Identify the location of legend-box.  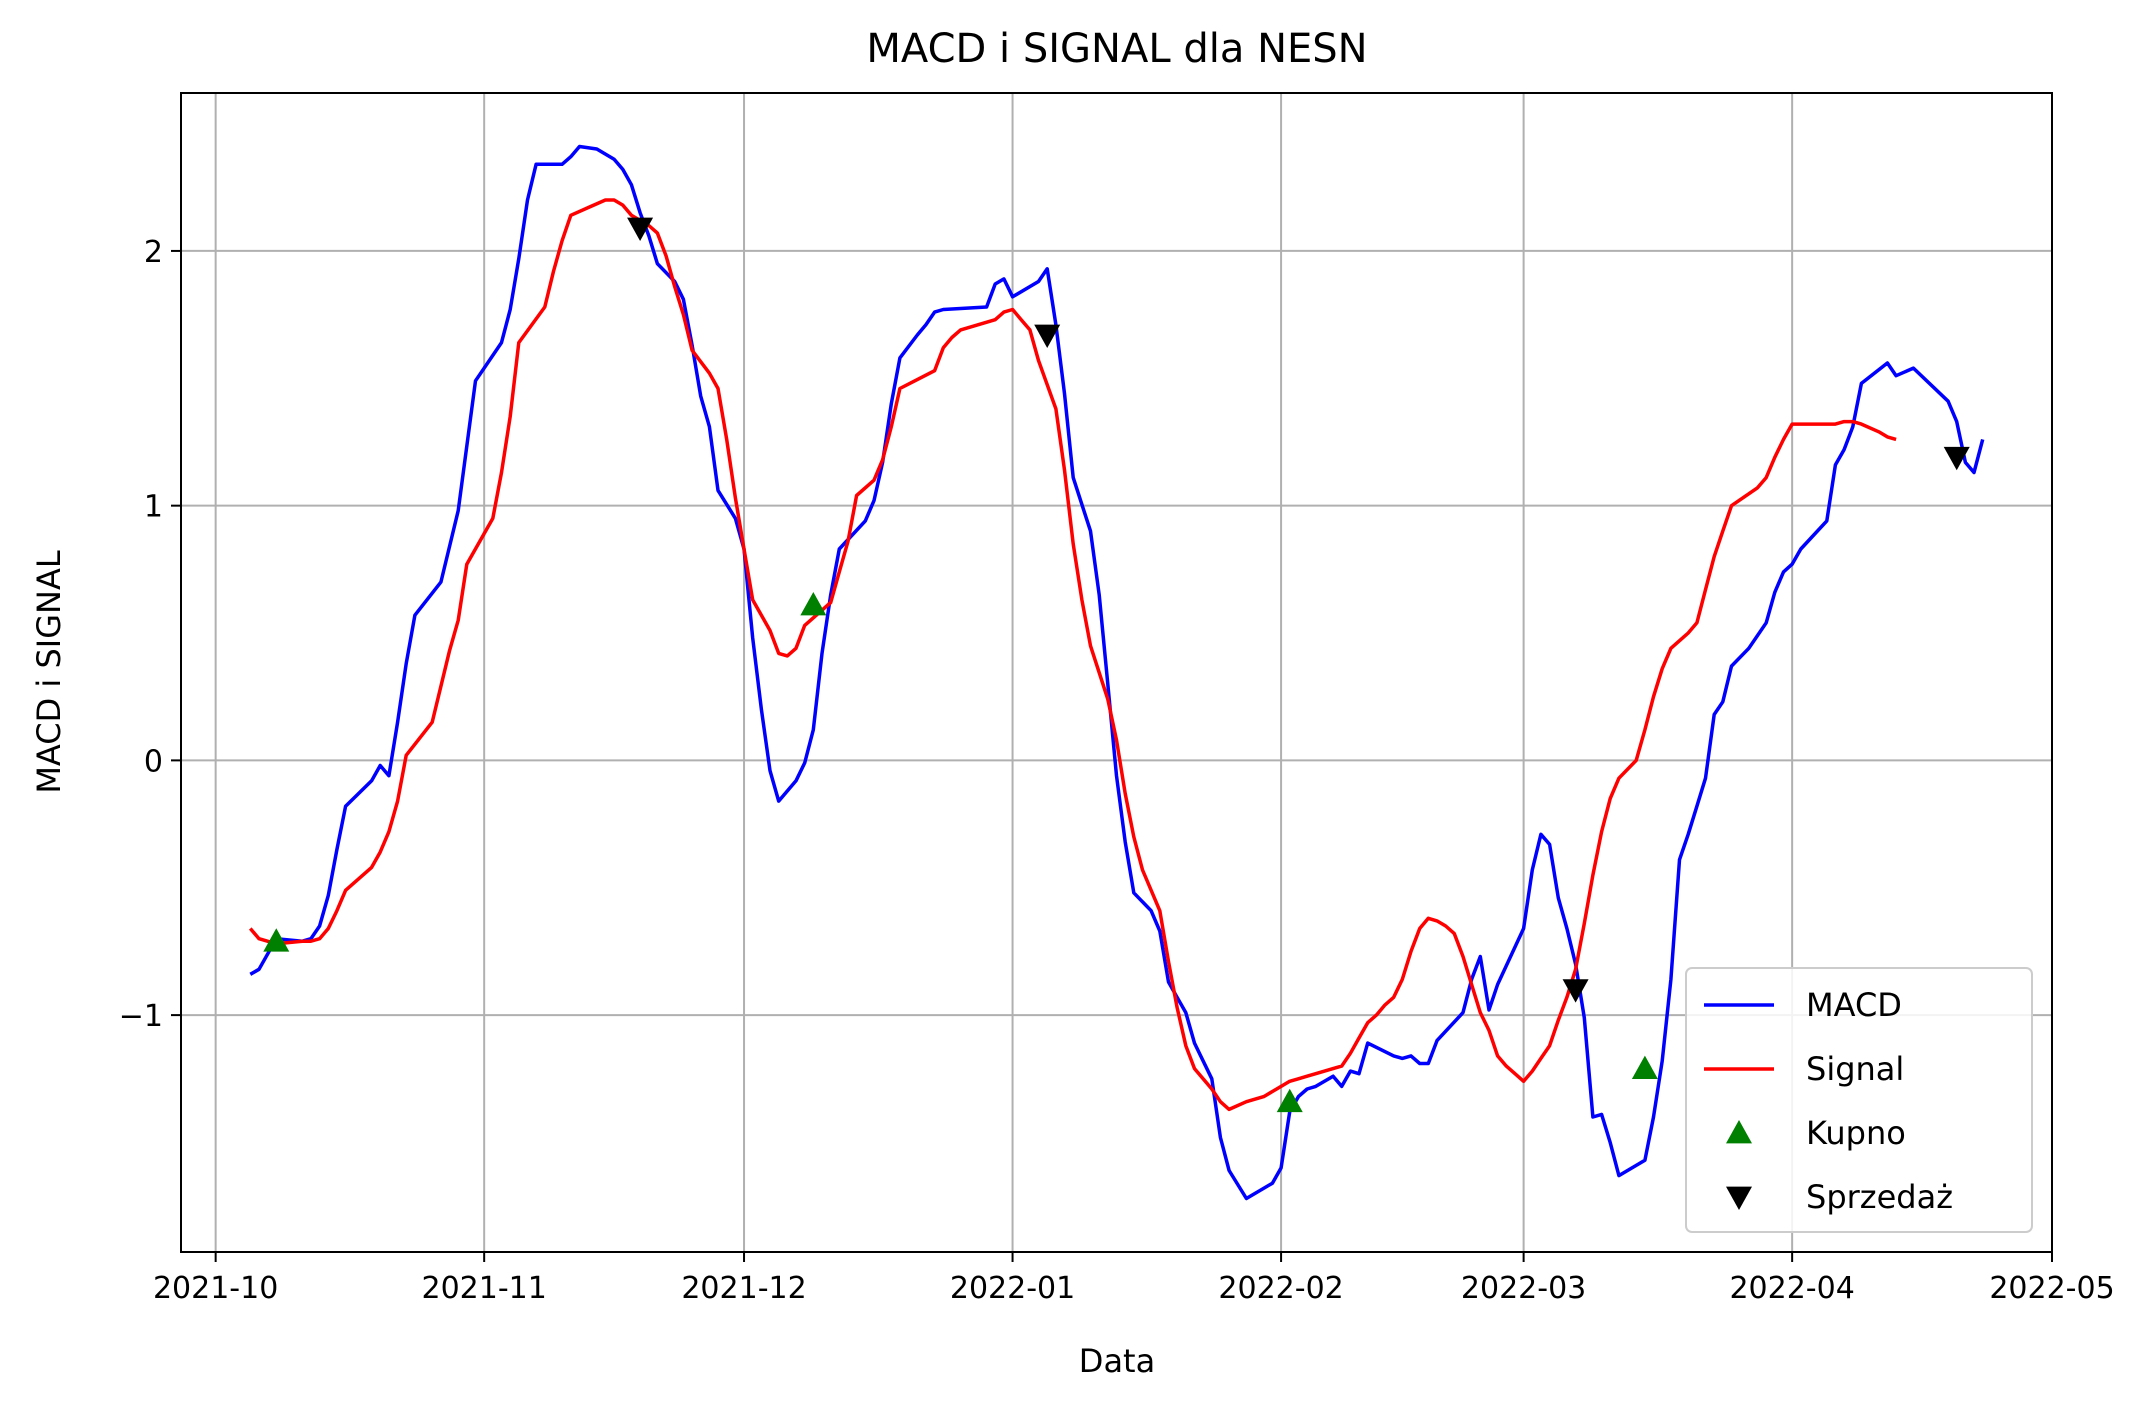
(1859, 1100).